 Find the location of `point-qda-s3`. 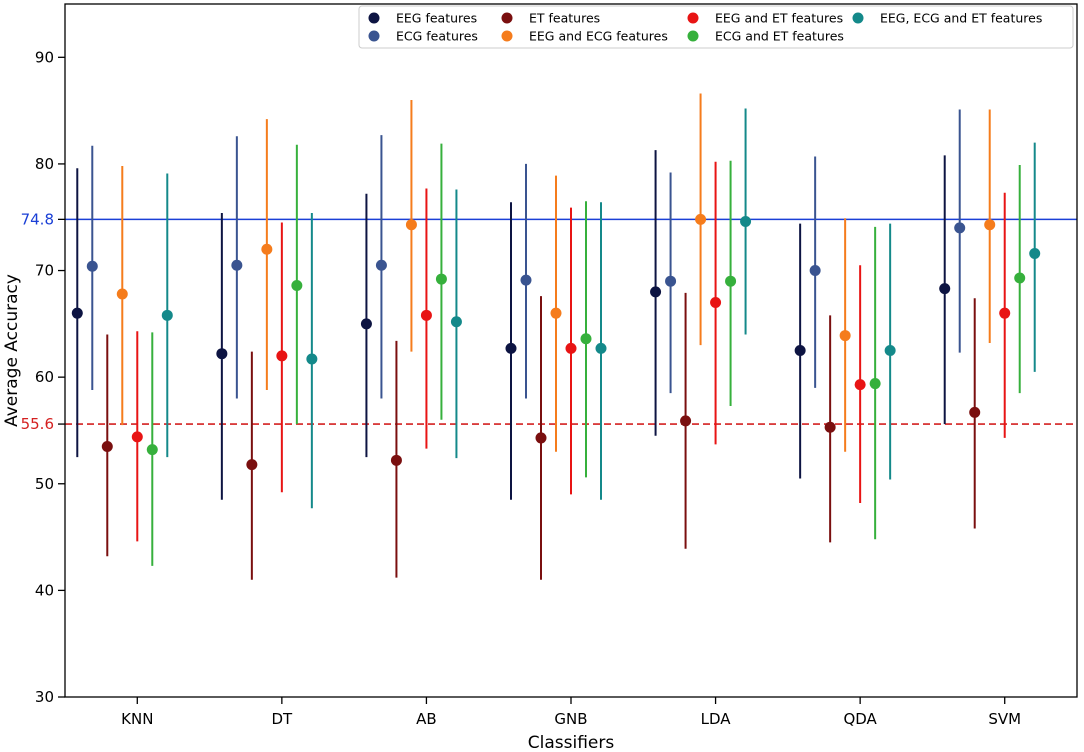

point-qda-s3 is located at coordinates (845, 336).